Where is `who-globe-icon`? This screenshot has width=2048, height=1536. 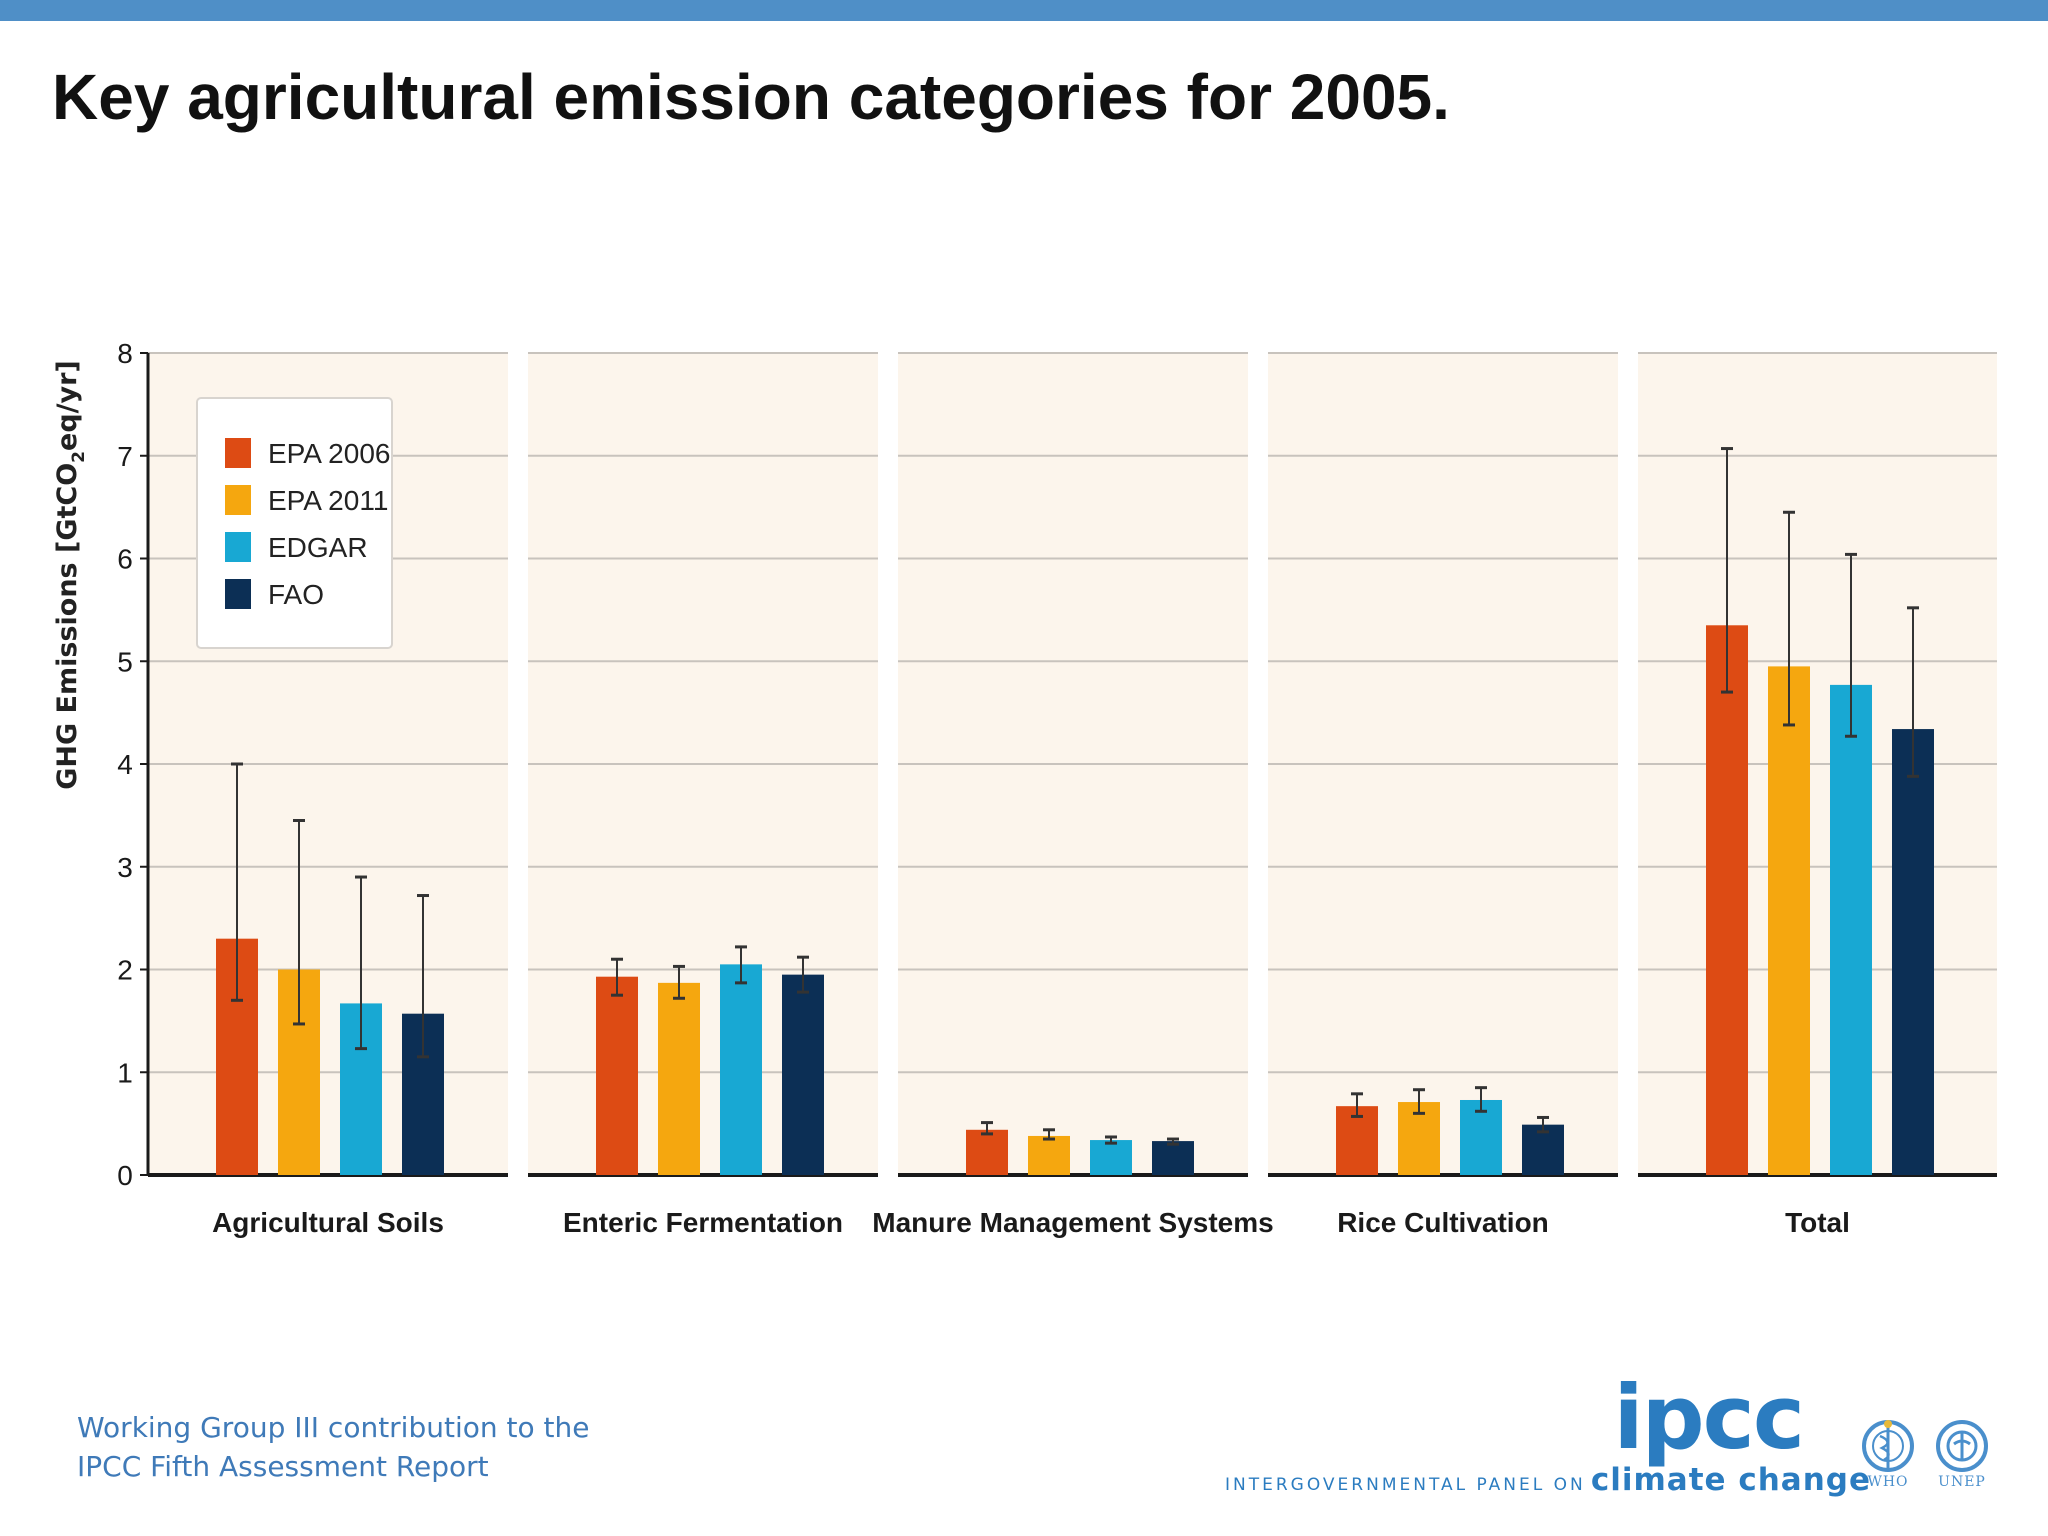 who-globe-icon is located at coordinates (1888, 1446).